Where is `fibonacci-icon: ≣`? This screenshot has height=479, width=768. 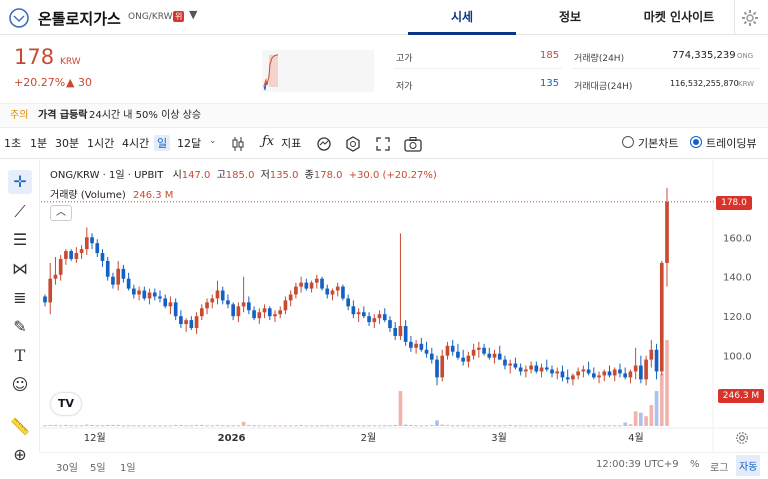 fibonacci-icon: ≣ is located at coordinates (20, 297).